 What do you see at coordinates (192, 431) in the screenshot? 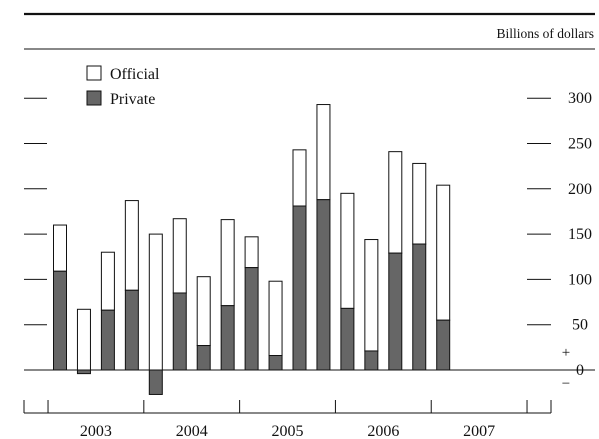
I see `year-label-2004: 2004` at bounding box center [192, 431].